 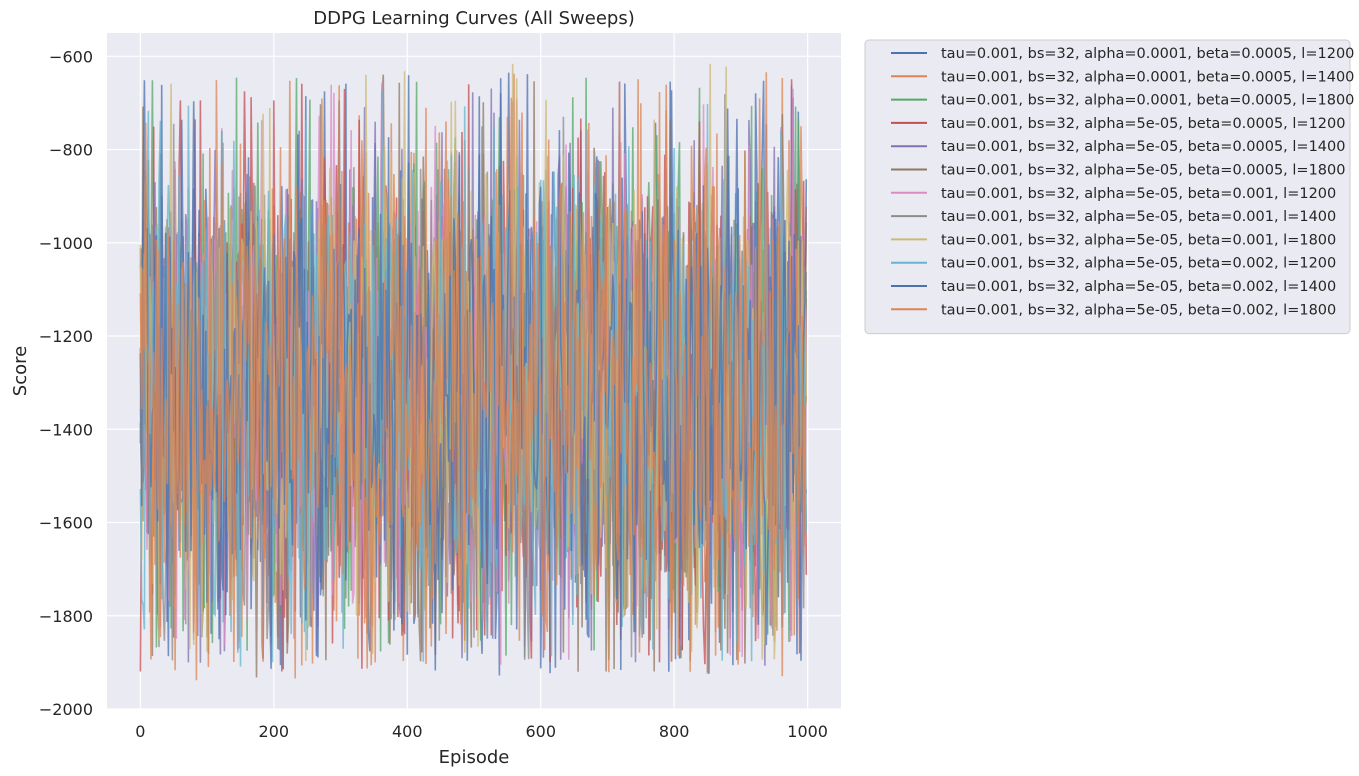 I want to click on y-tick-label: −1200, so click(x=66, y=336).